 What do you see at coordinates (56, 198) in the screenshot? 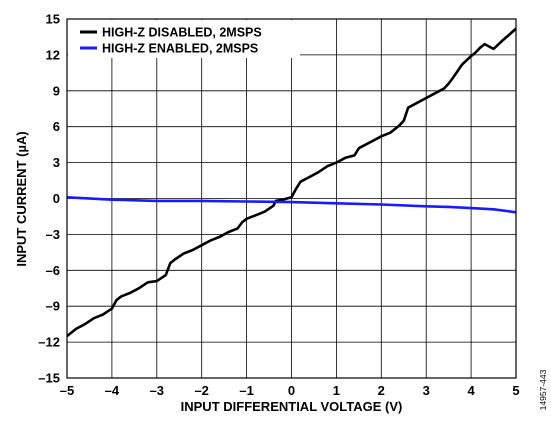
I see `y-tick-label: 0` at bounding box center [56, 198].